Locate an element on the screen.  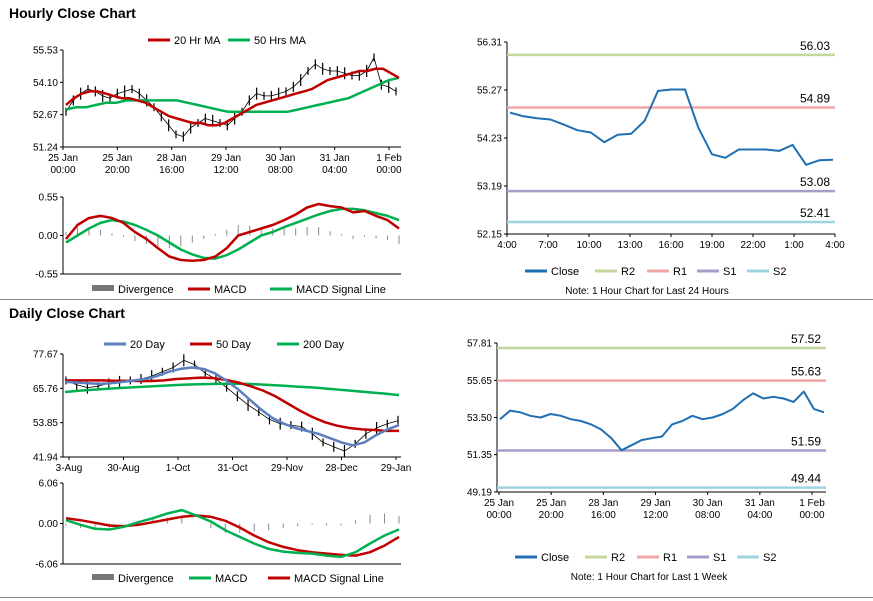
hourly-levels-xtick-label: 13:00 is located at coordinates (629, 245).